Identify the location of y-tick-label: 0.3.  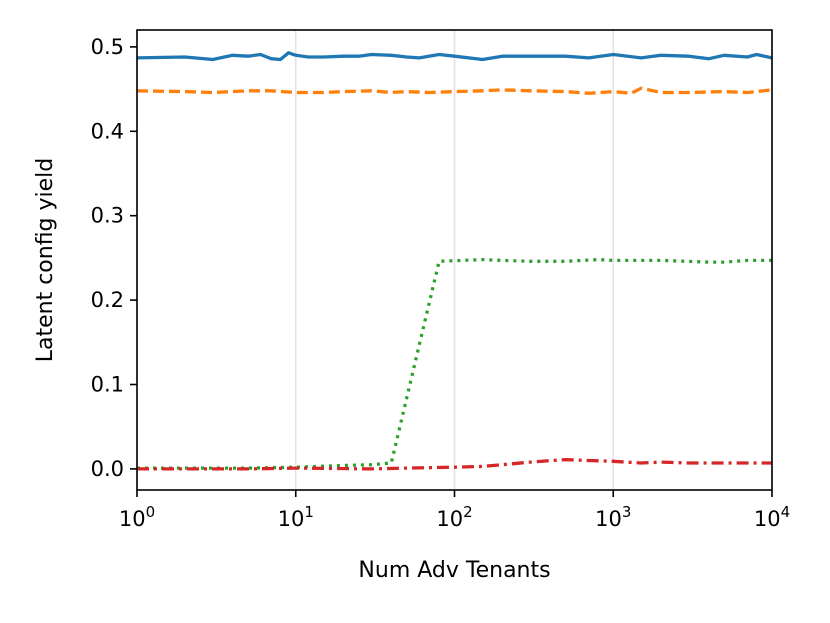
(107, 216).